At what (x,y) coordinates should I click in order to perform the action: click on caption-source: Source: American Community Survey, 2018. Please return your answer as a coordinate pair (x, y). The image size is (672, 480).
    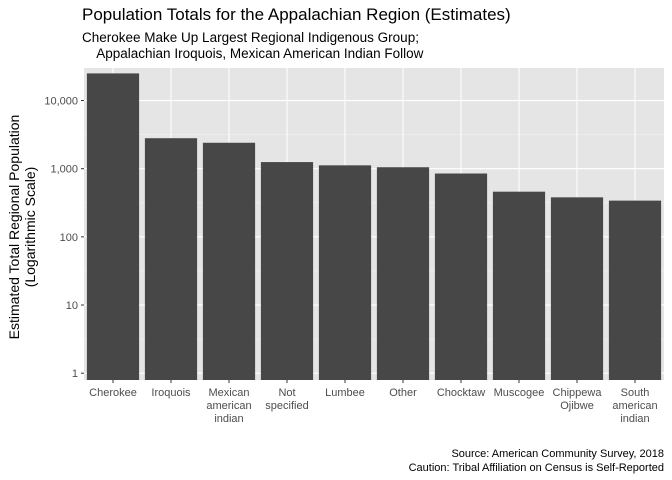
    Looking at the image, I should click on (557, 454).